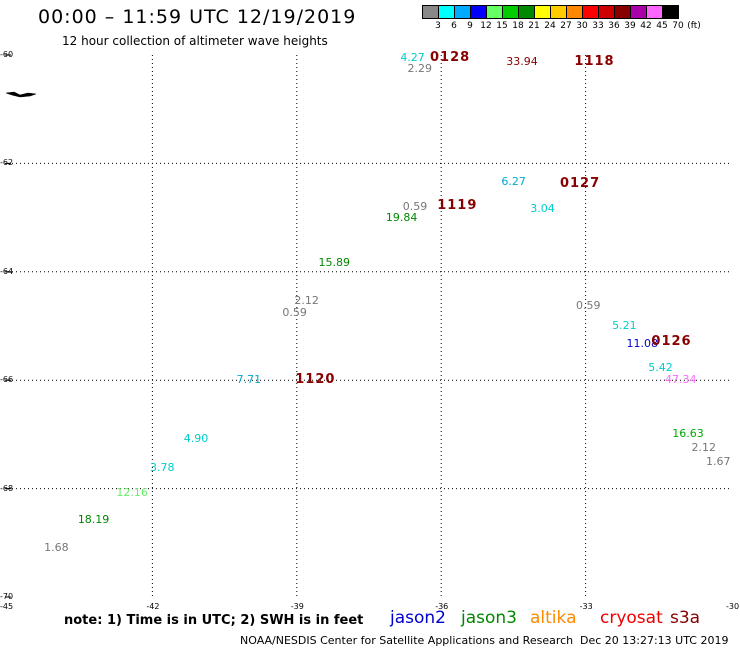  What do you see at coordinates (315, 380) in the screenshot?
I see `pass-time-label: 1120` at bounding box center [315, 380].